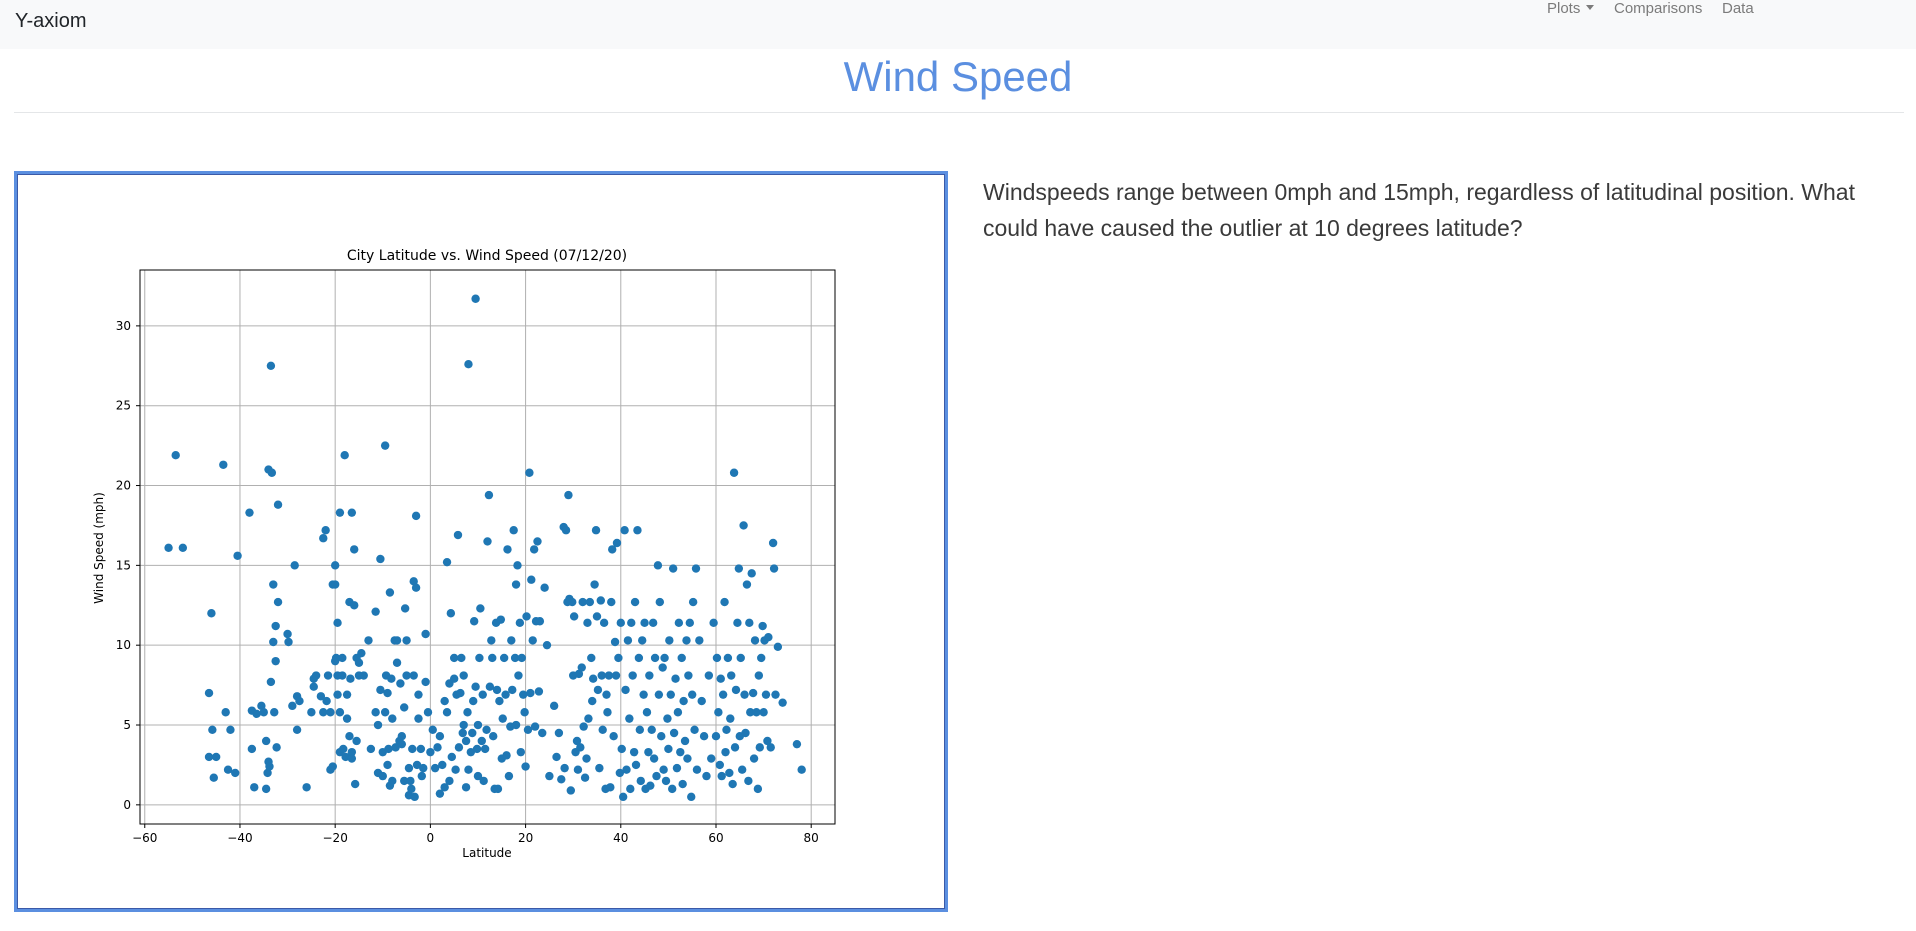 This screenshot has width=1916, height=931. I want to click on brand-link: Y-axiom, so click(51, 21).